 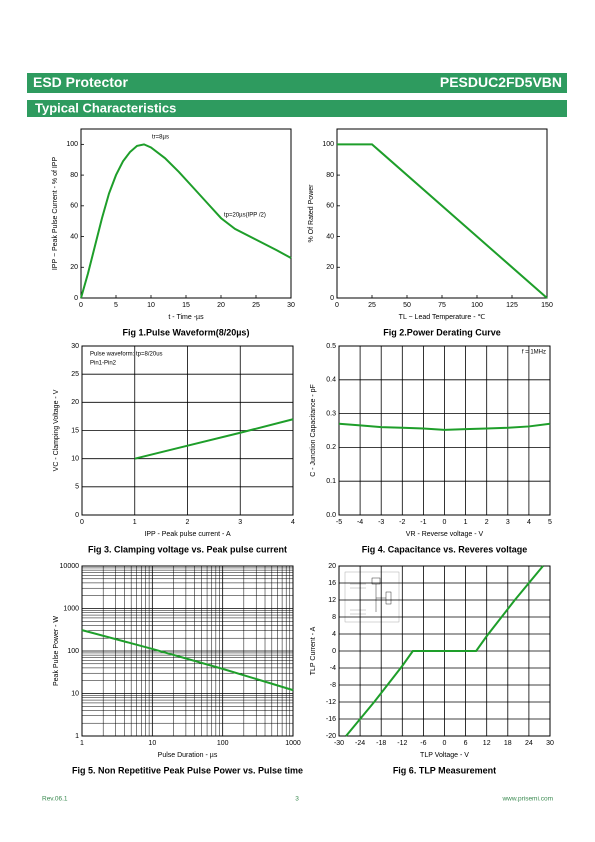 What do you see at coordinates (75, 346) in the screenshot?
I see `y-tick-label: 30` at bounding box center [75, 346].